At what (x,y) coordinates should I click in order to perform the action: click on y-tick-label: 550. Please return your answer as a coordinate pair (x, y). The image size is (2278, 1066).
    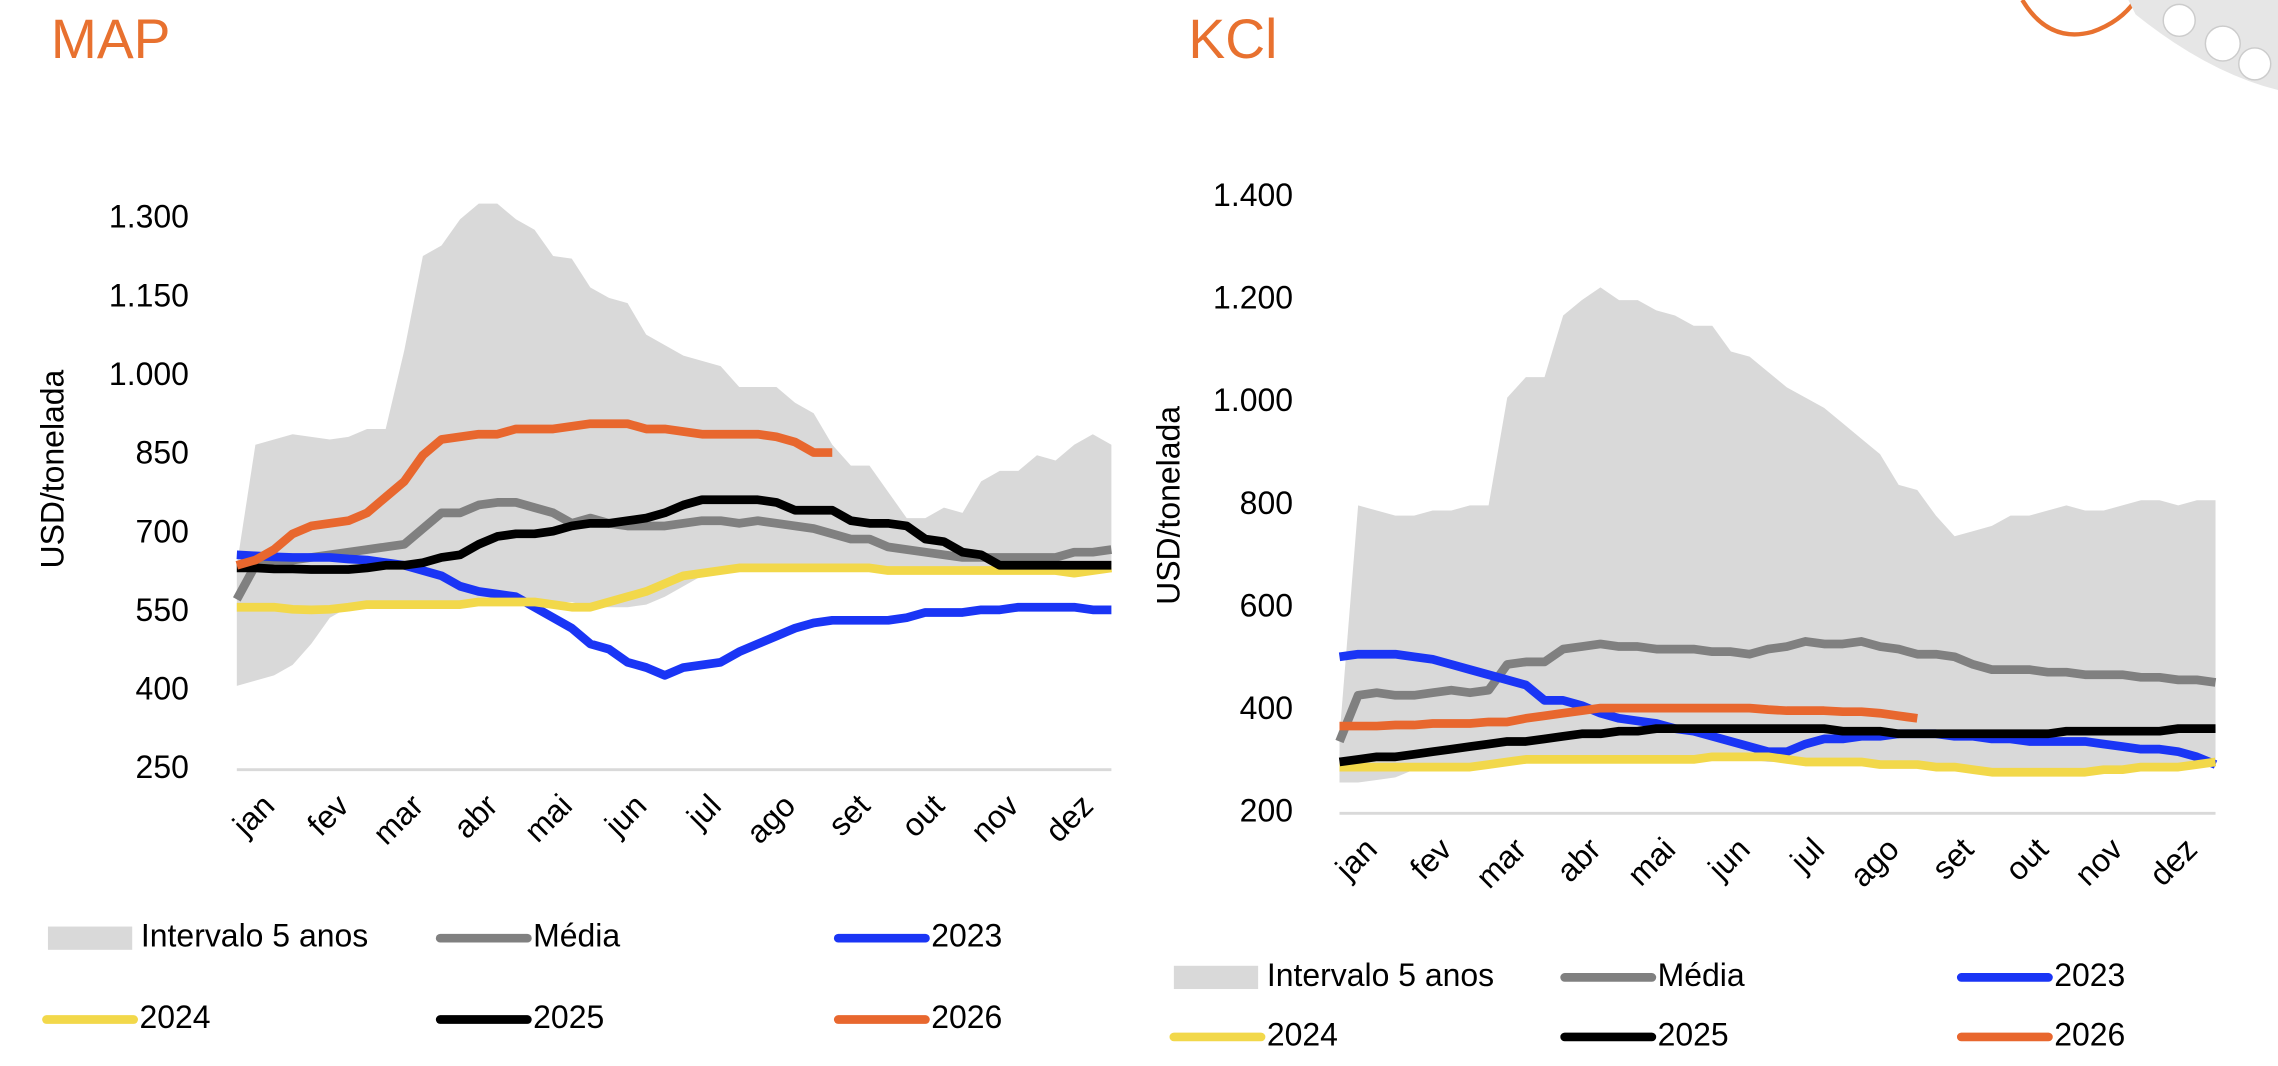
    Looking at the image, I should click on (162, 610).